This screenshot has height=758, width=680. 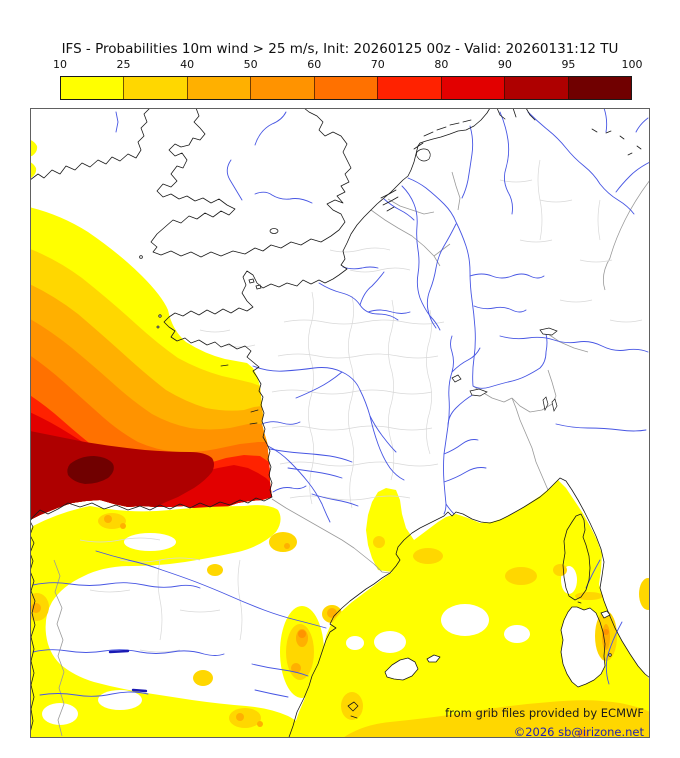 What do you see at coordinates (377, 64) in the screenshot?
I see `colorbar-tick-label: 70` at bounding box center [377, 64].